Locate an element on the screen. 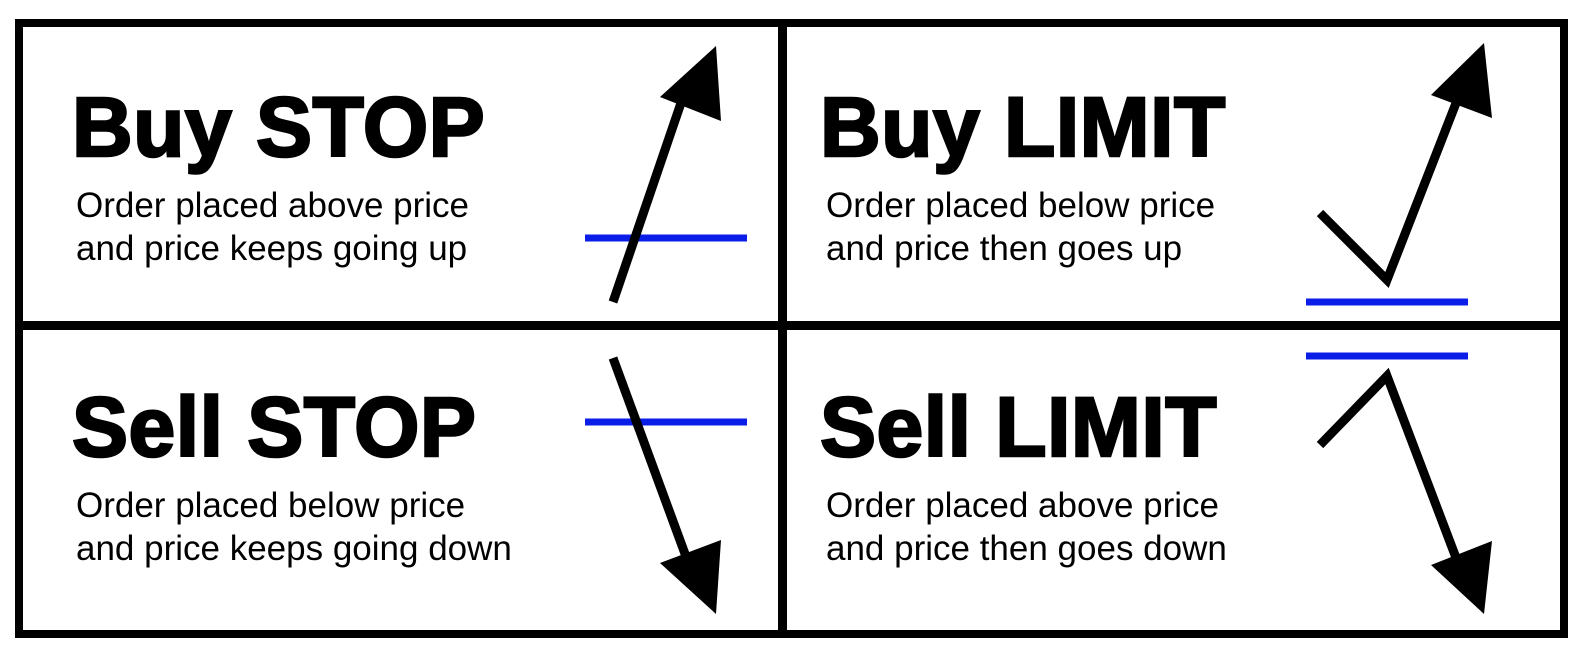 Image resolution: width=1590 pixels, height=660 pixels. description-line: and price keeps going up is located at coordinates (272, 248).